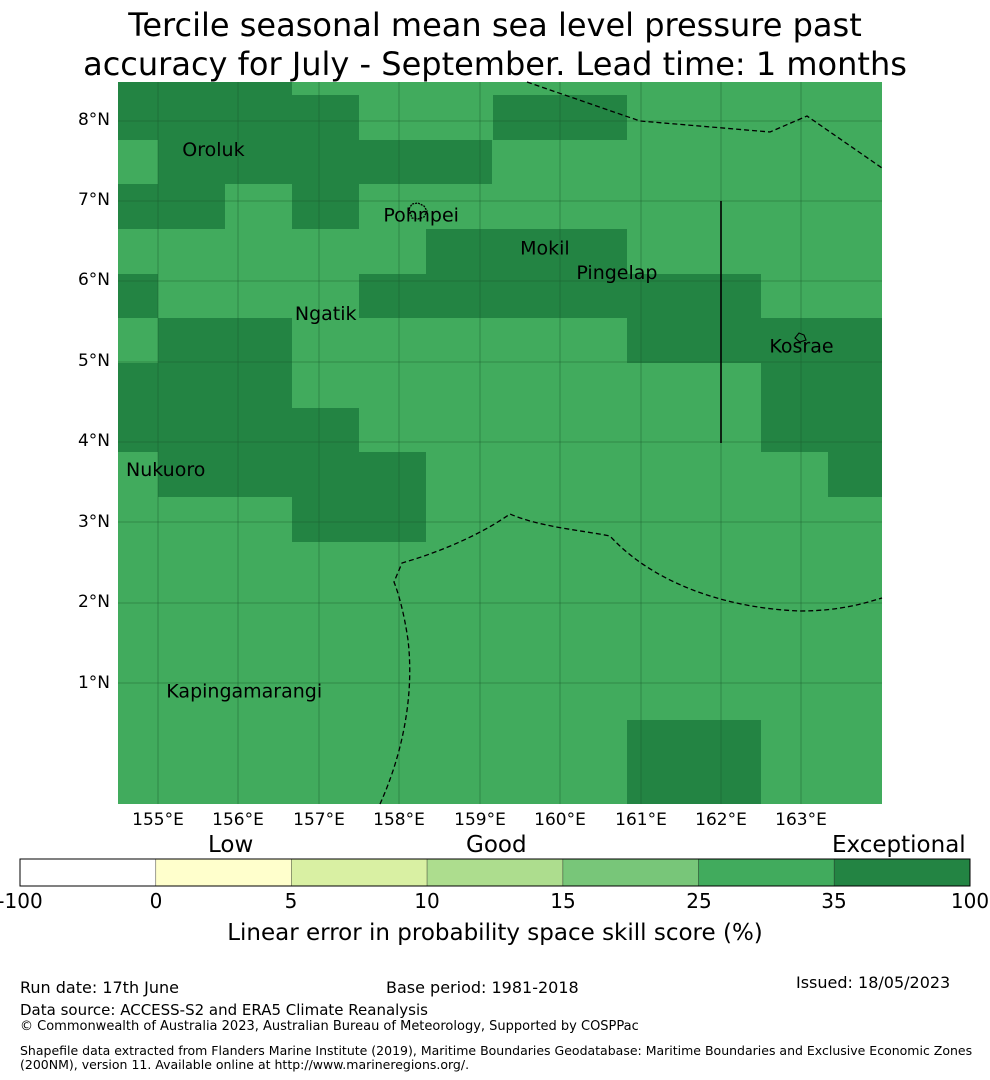 The height and width of the screenshot is (1080, 990). Describe the element at coordinates (699, 901) in the screenshot. I see `colorbar-tick-label: 25` at that location.